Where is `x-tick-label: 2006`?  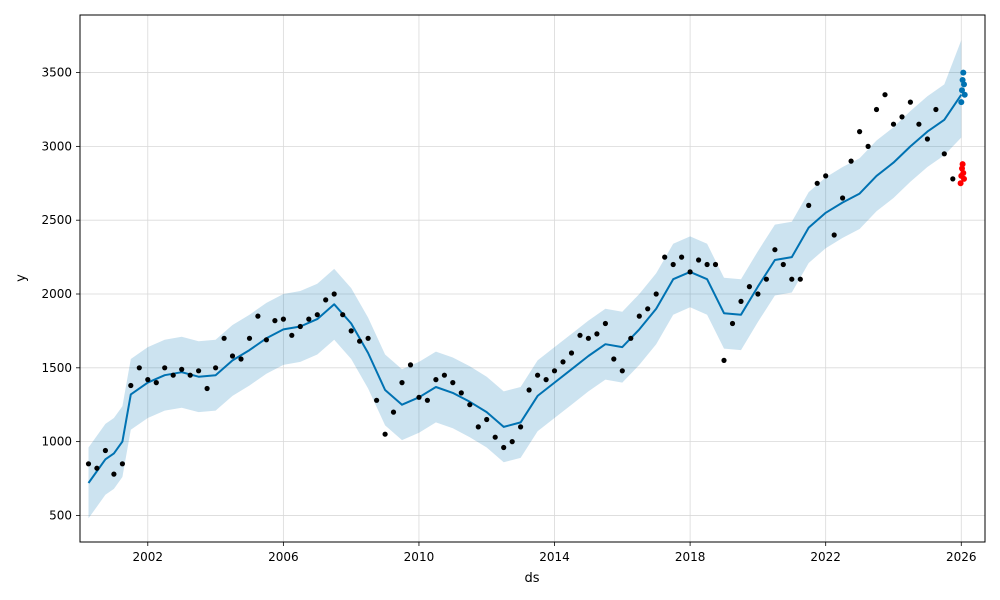 x-tick-label: 2006 is located at coordinates (283, 557).